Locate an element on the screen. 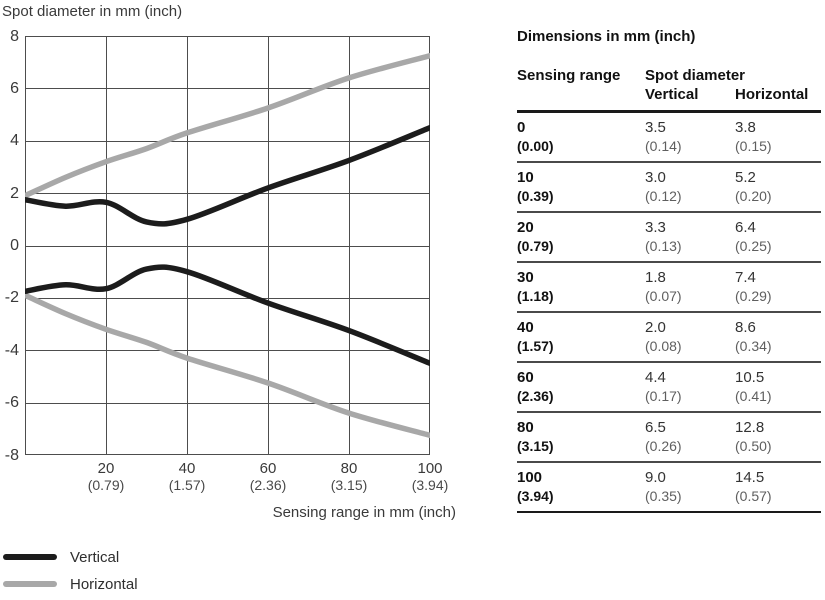 The height and width of the screenshot is (600, 825). horizontal-spot-diameter-cell: 12.8 (0.50) is located at coordinates (778, 437).